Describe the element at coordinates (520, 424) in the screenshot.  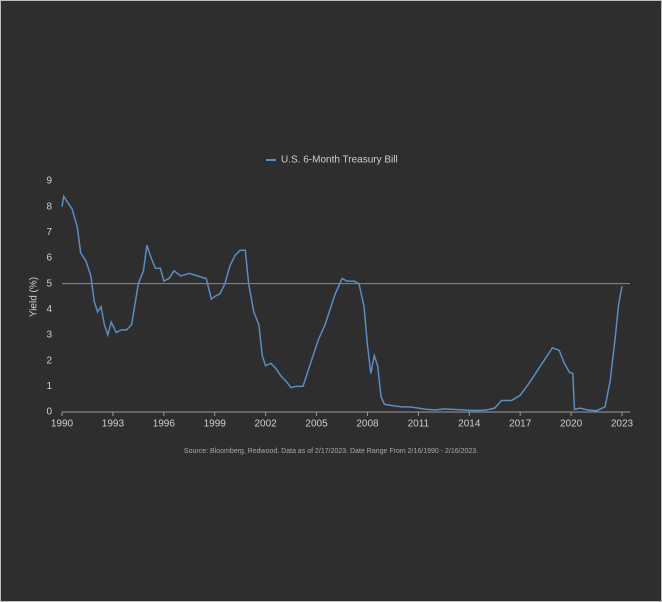
I see `x-tick-label: 2017` at that location.